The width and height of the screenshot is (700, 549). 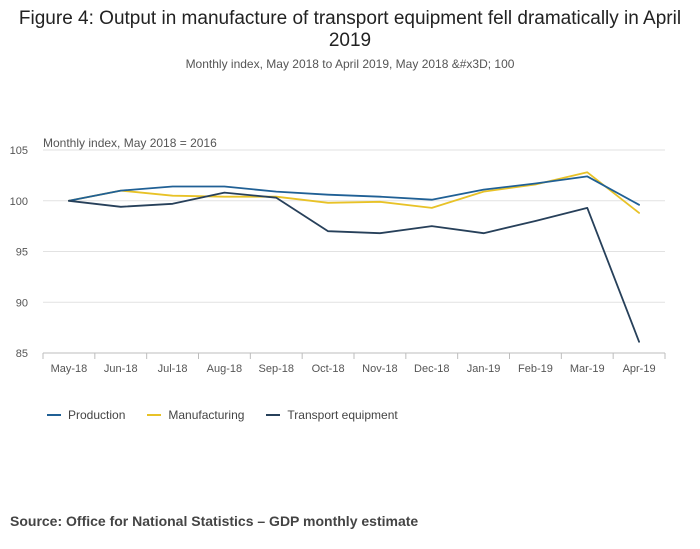 I want to click on legend-swatch-production, so click(x=54, y=415).